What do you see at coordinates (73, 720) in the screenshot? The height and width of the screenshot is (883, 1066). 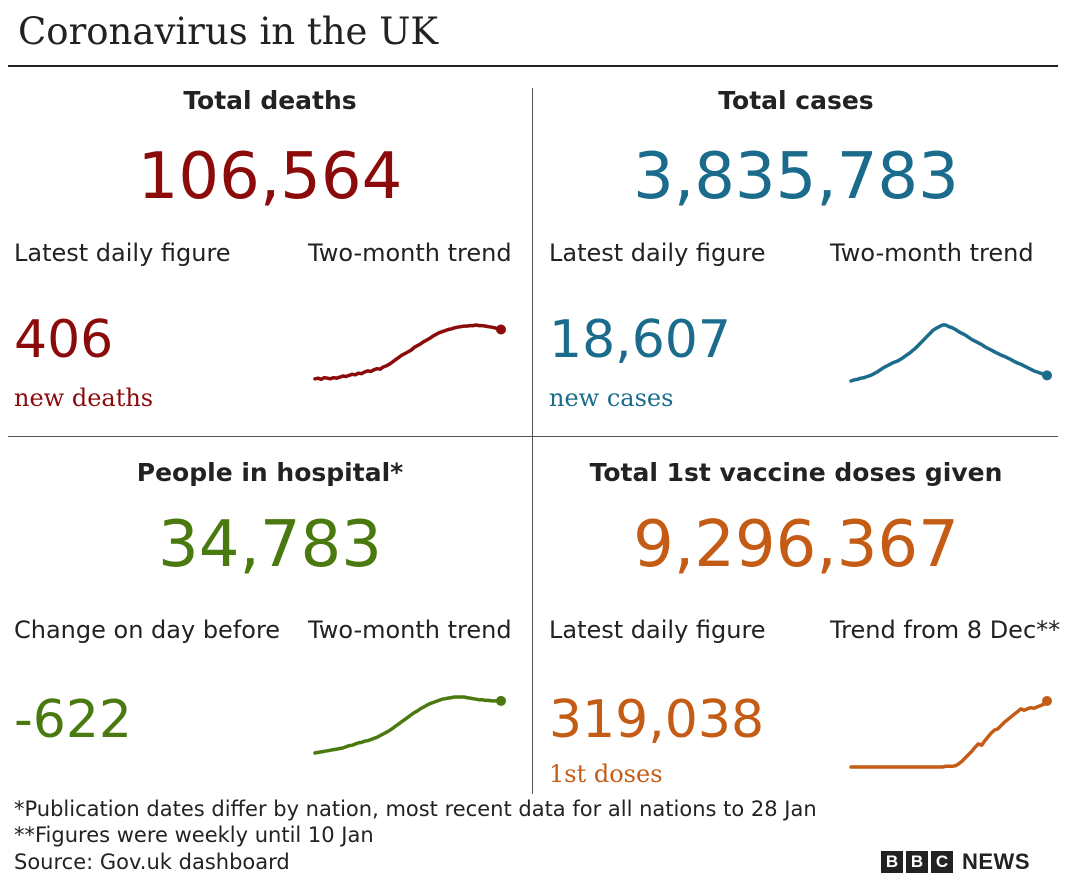 I see `daily-figure: -622` at bounding box center [73, 720].